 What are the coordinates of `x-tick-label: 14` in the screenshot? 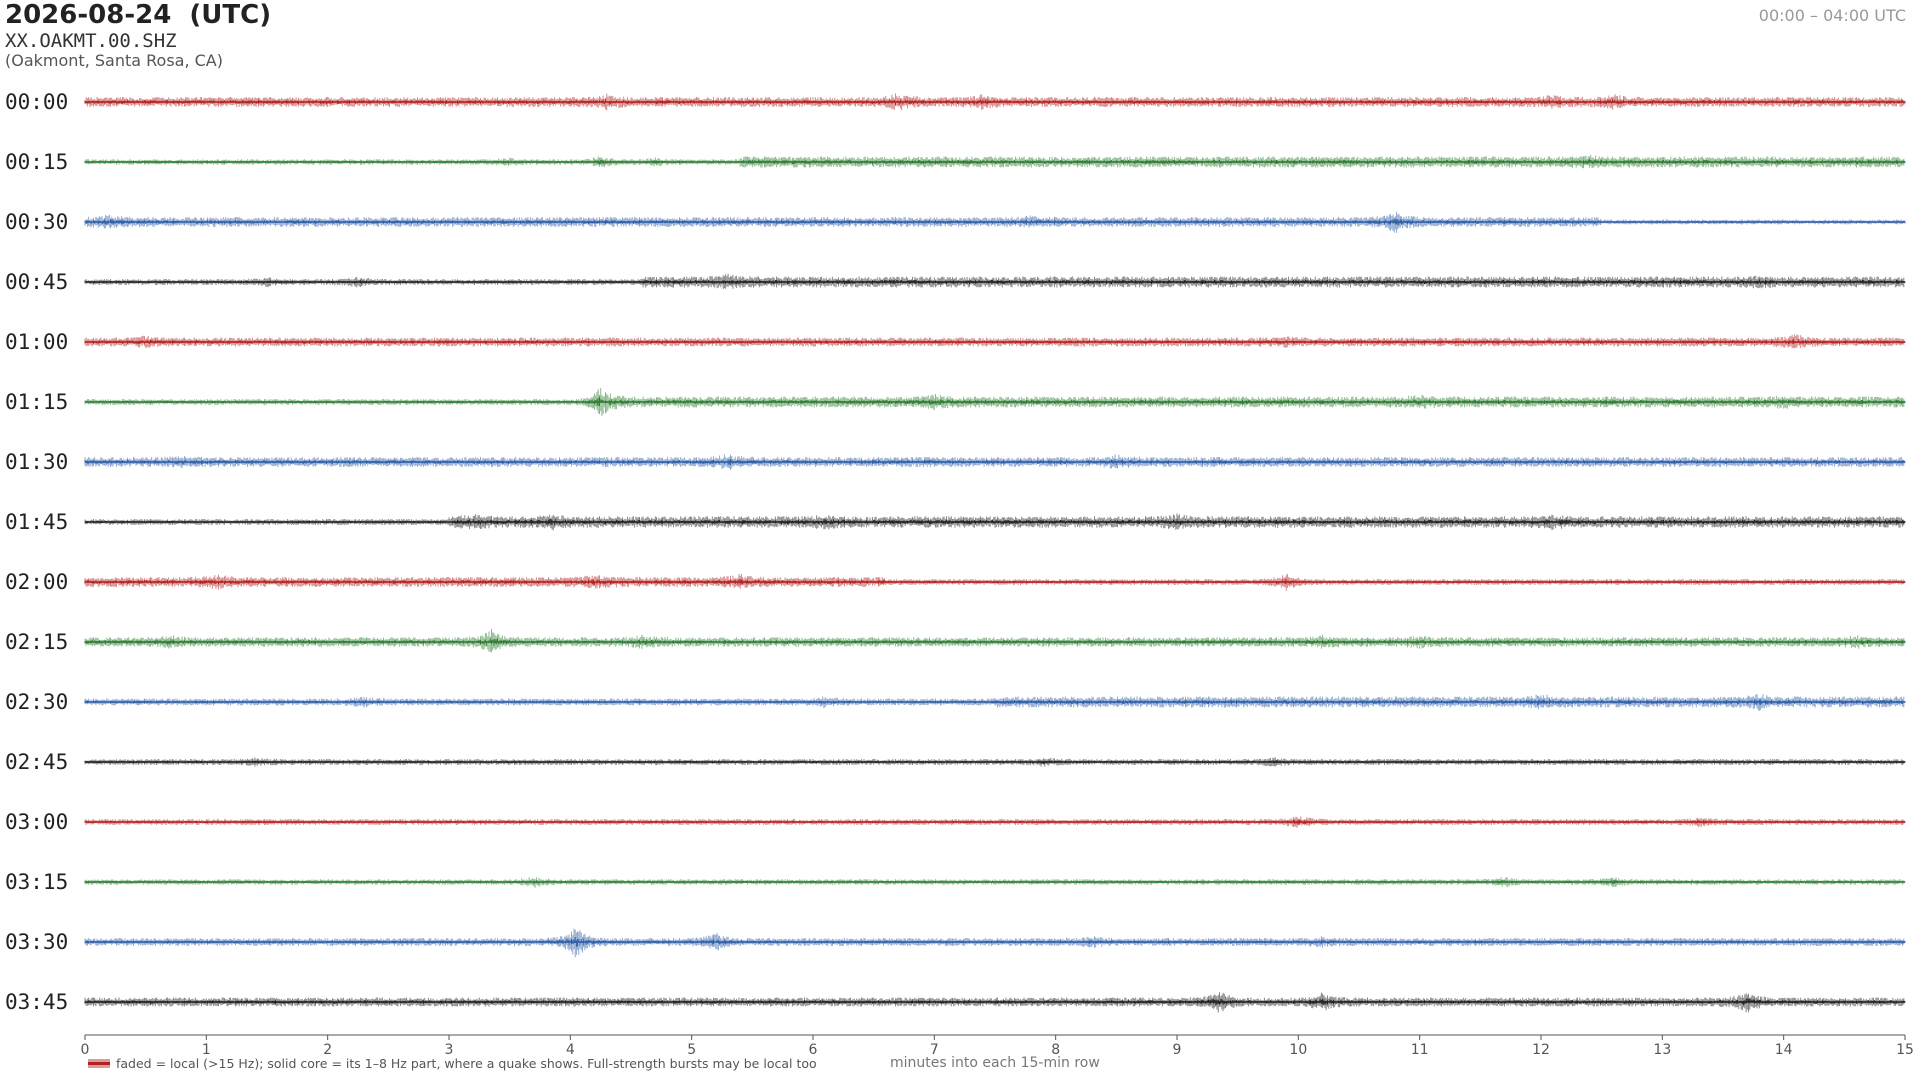 It's located at (1784, 1050).